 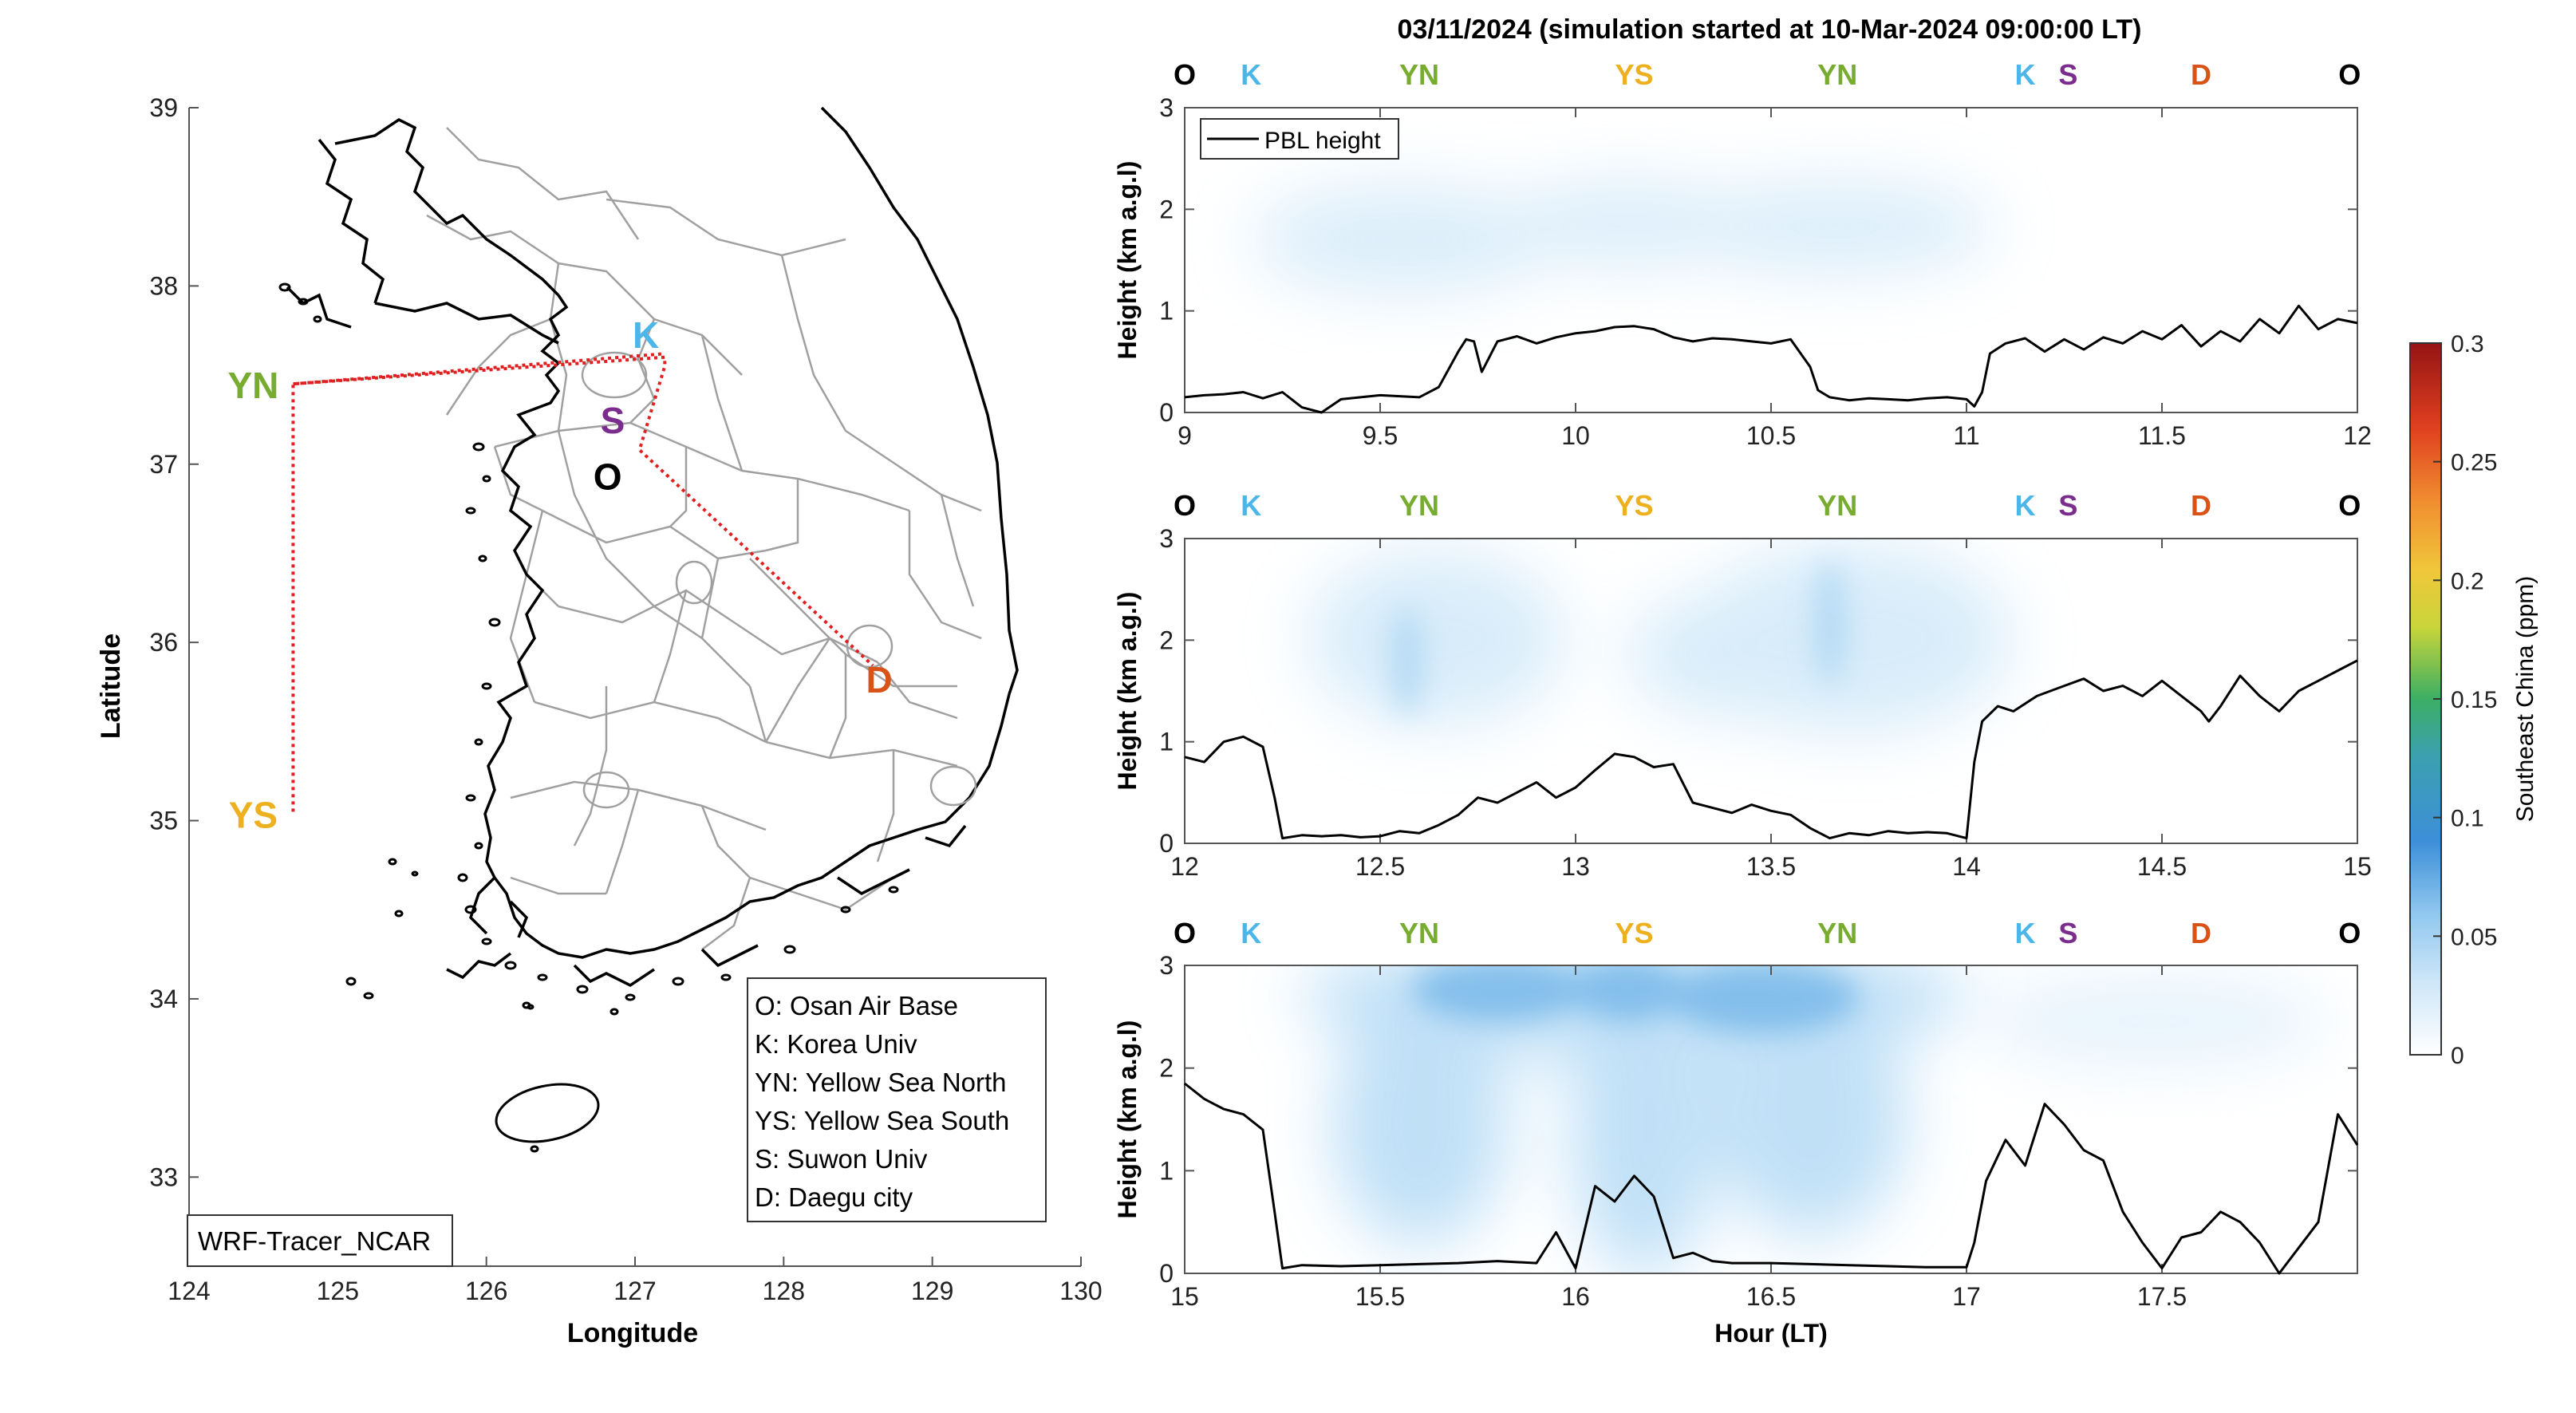 What do you see at coordinates (834, 1197) in the screenshot?
I see `legend-entry-d: D: Daegu city` at bounding box center [834, 1197].